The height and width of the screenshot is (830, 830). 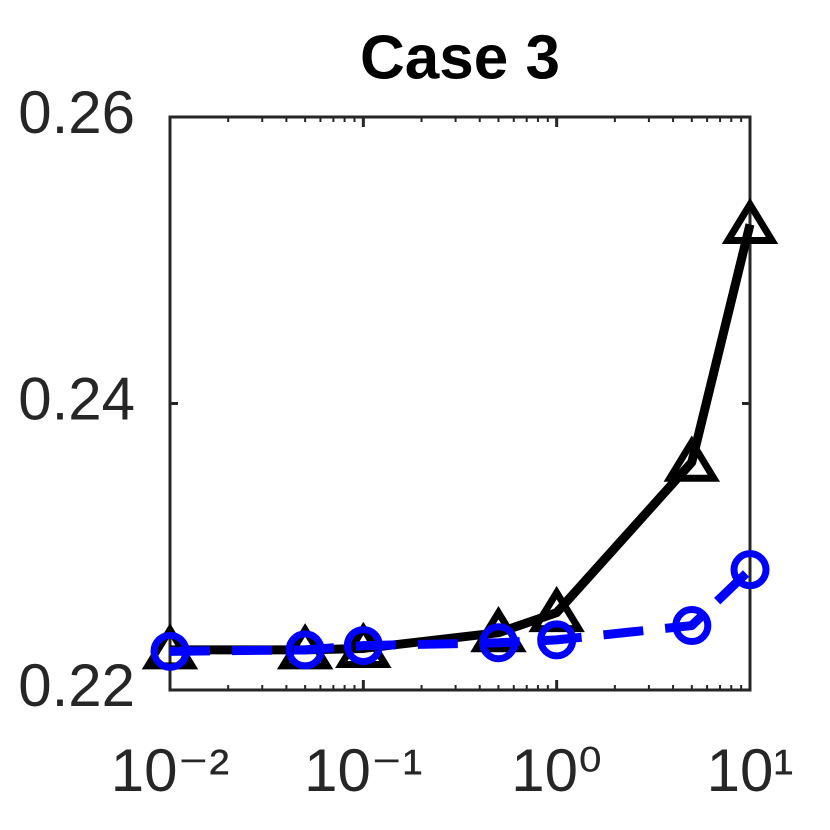 What do you see at coordinates (556, 770) in the screenshot?
I see `x-tick-label: 10⁰` at bounding box center [556, 770].